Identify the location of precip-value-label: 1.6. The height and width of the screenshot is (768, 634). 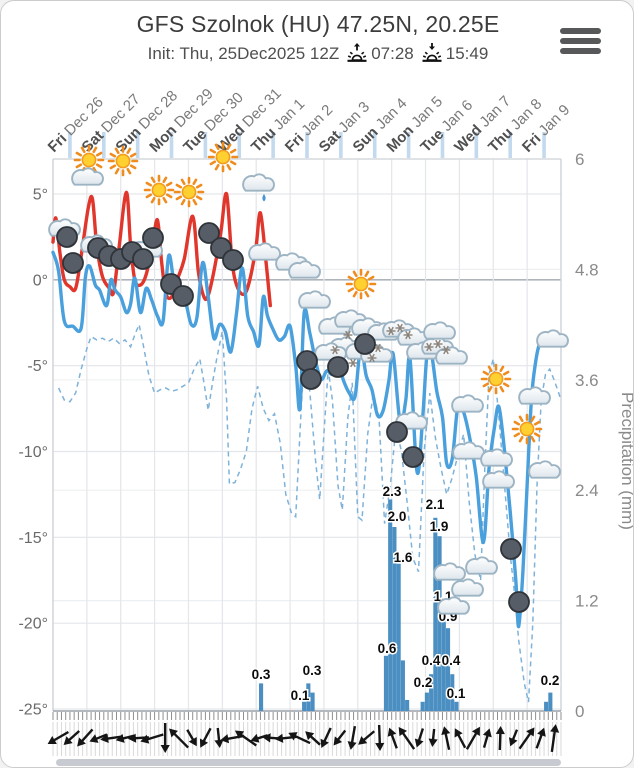
(403, 557).